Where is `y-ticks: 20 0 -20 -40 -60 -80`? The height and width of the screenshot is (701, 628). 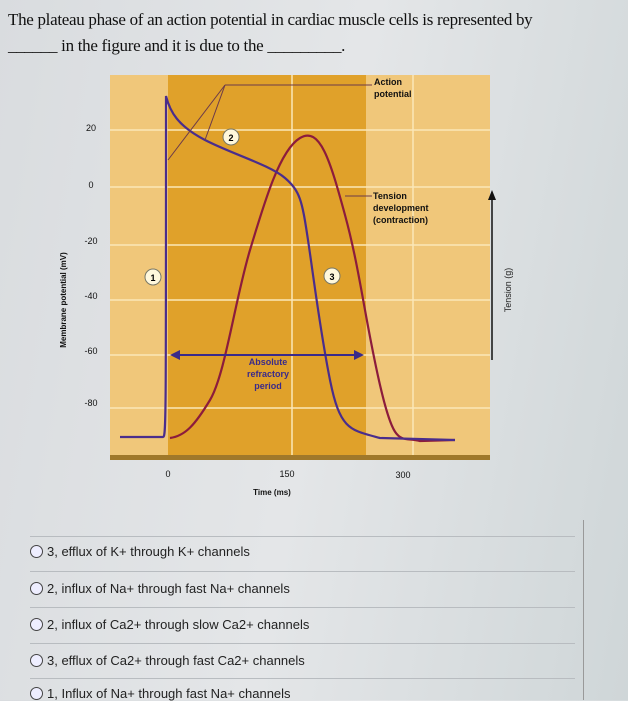 y-ticks: 20 0 -20 -40 -60 -80 is located at coordinates (90, 265).